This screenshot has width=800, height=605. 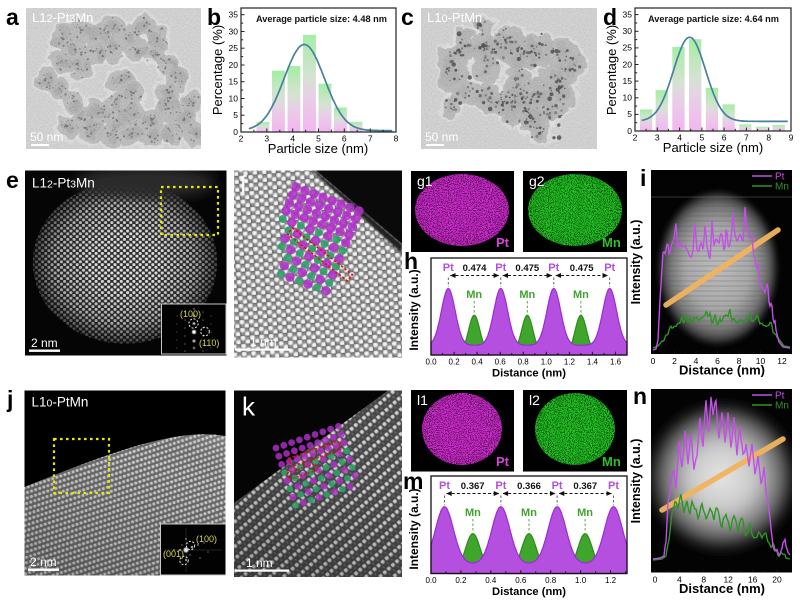 I want to click on svg-text: k, so click(x=249, y=407).